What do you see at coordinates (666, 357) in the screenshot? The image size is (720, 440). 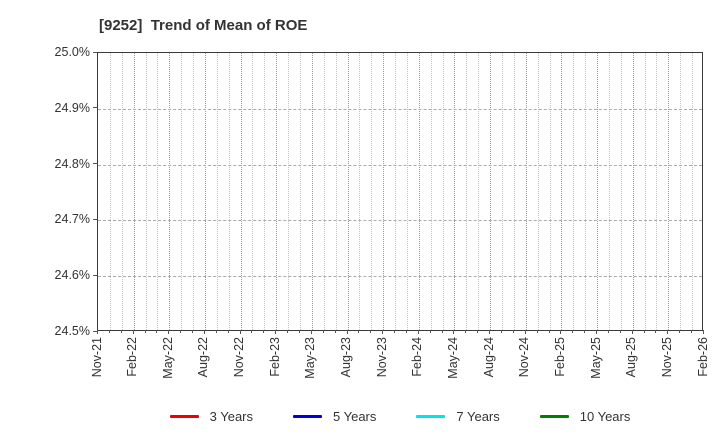 I see `x-tick-label: Nov-25` at bounding box center [666, 357].